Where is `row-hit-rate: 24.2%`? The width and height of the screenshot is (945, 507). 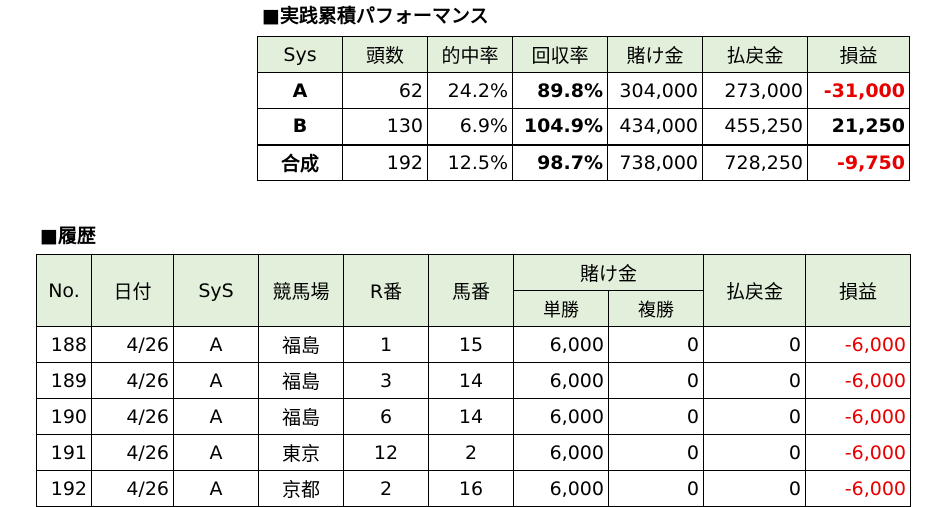 row-hit-rate: 24.2% is located at coordinates (470, 90).